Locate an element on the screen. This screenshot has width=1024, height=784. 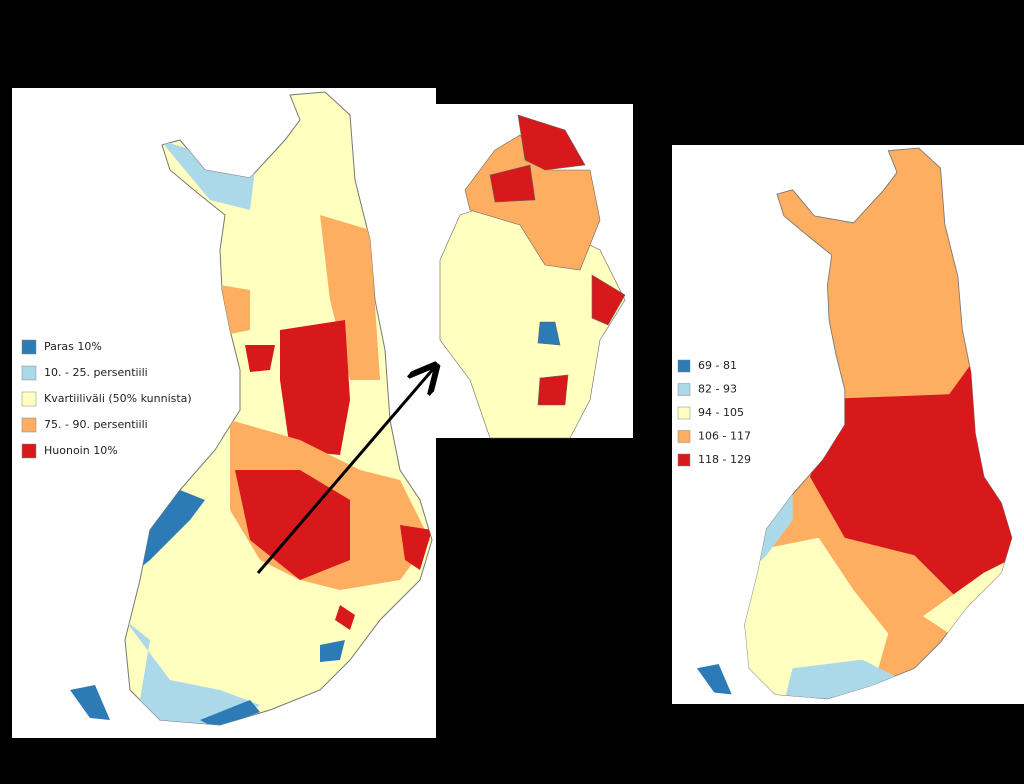
legend-label: Huonoin 10% is located at coordinates (81, 450).